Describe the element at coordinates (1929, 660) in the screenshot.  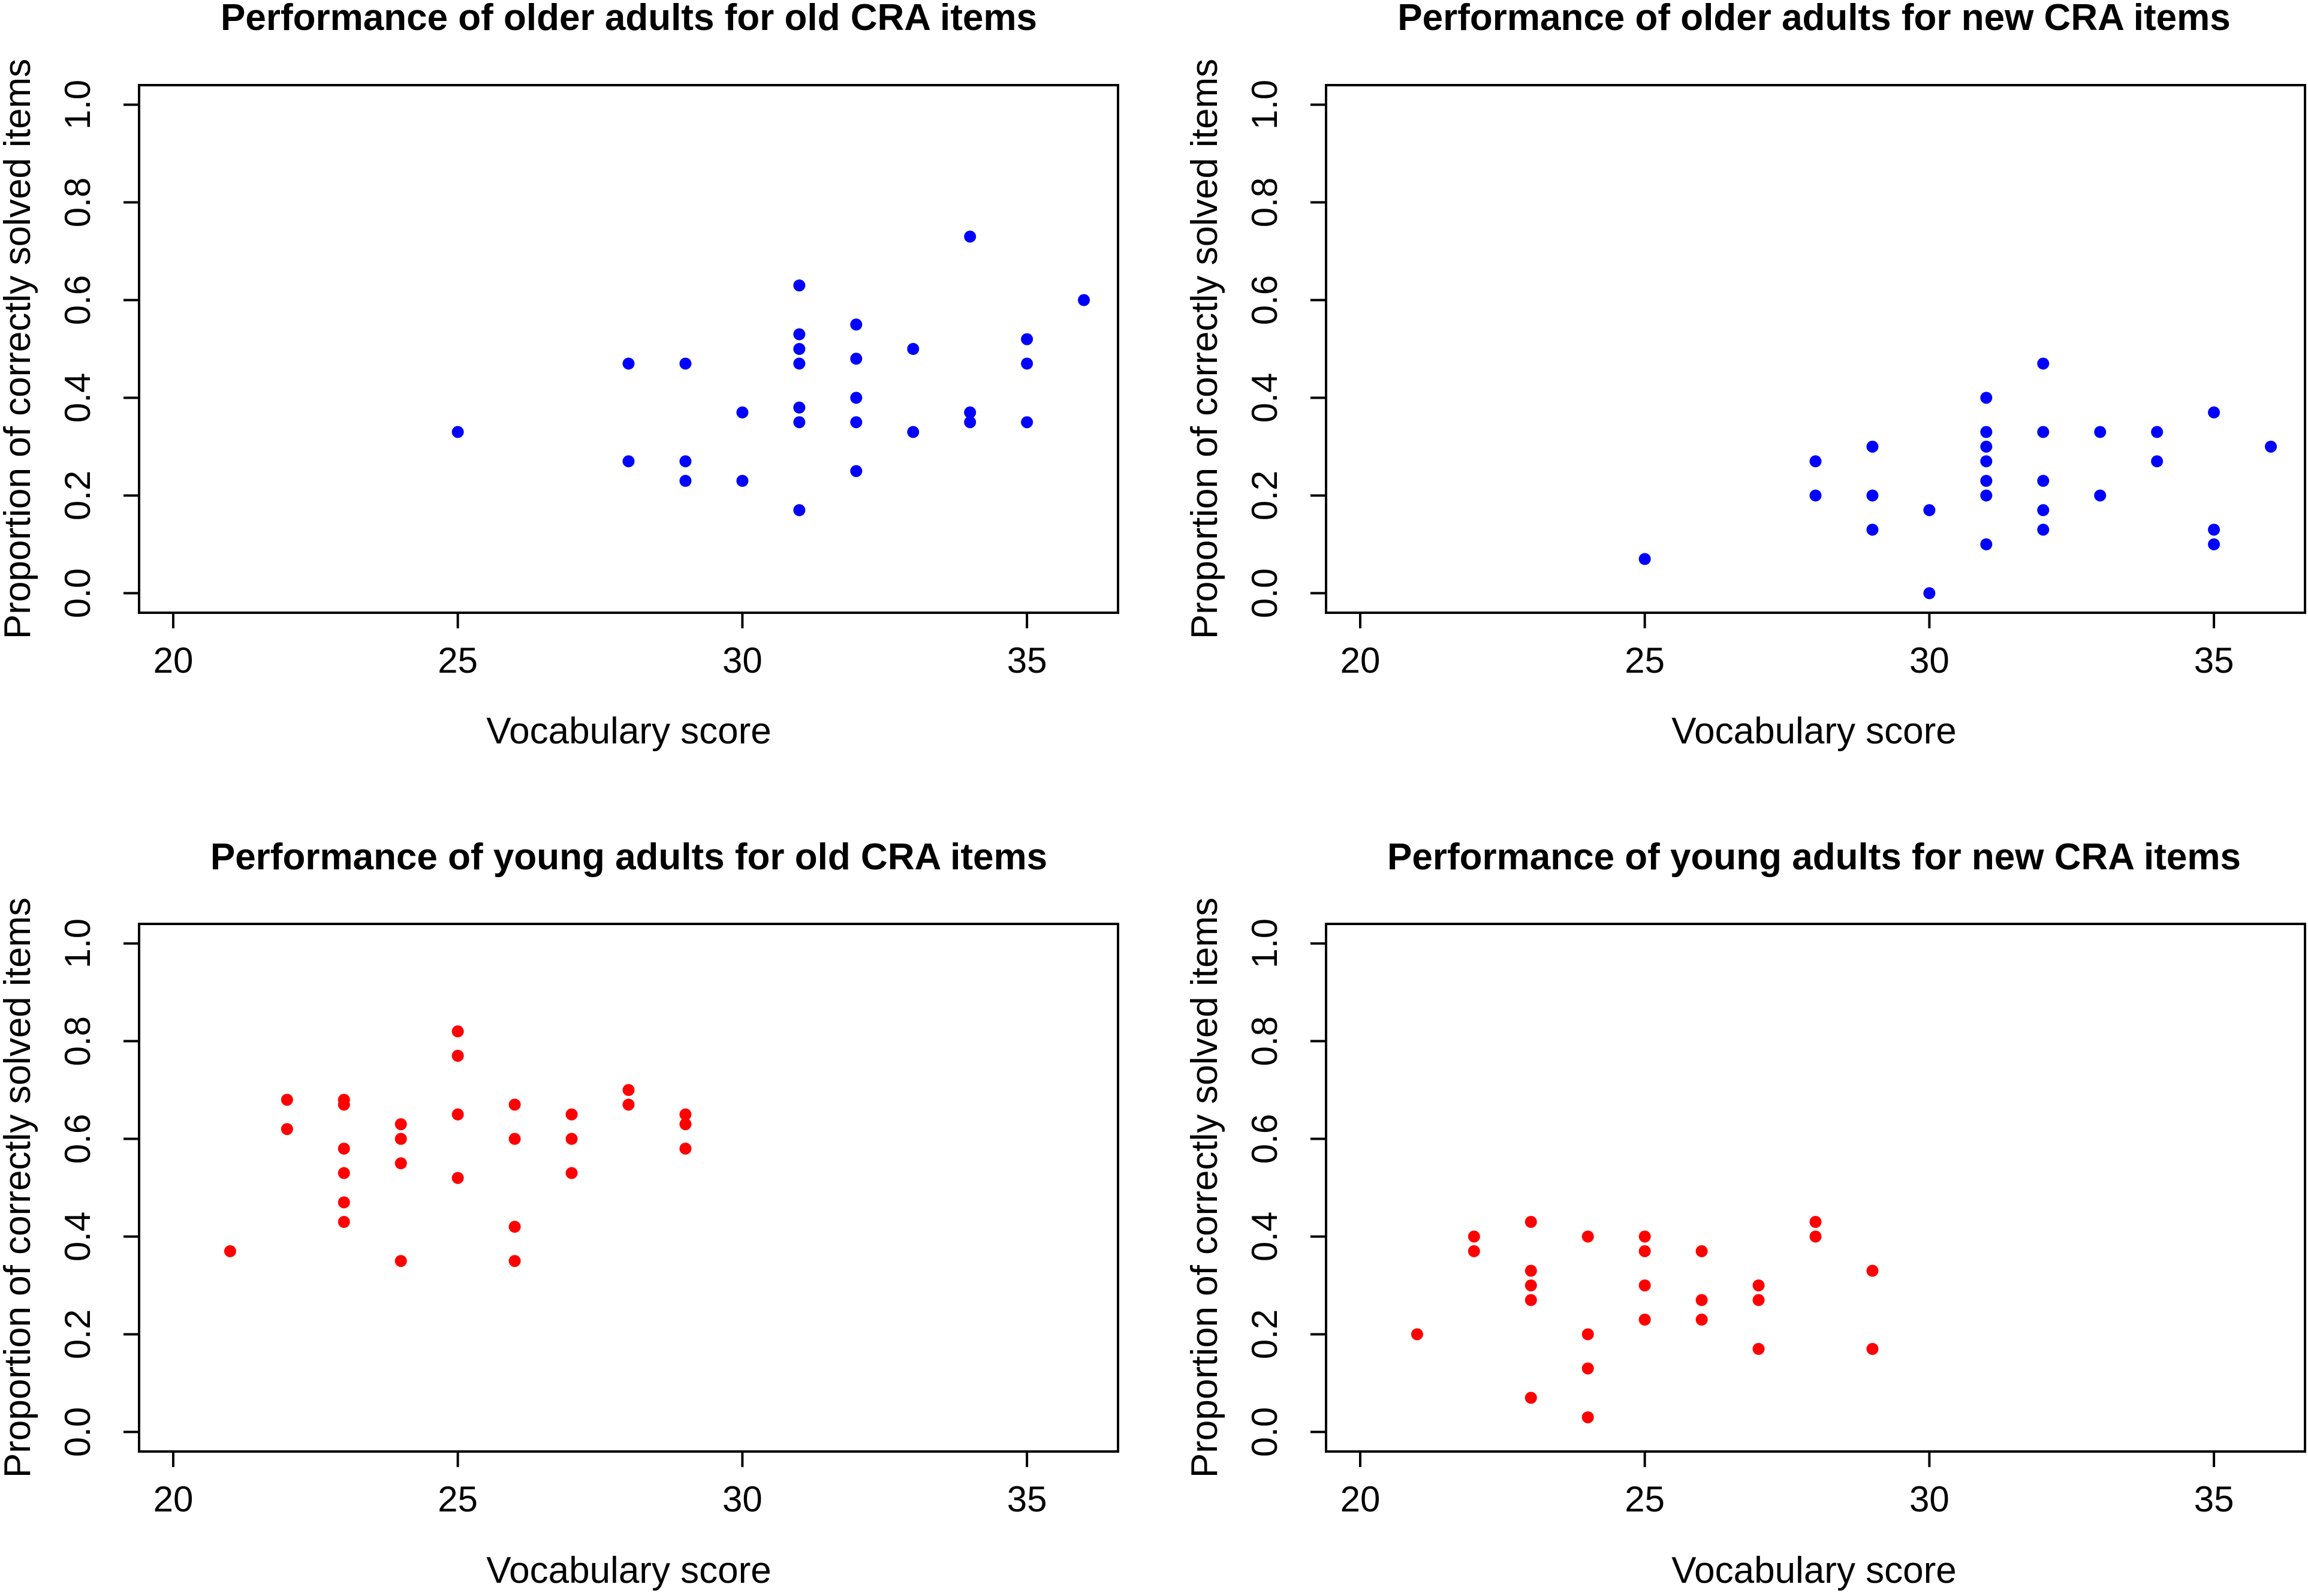
I see `x-tick-label: 30` at that location.